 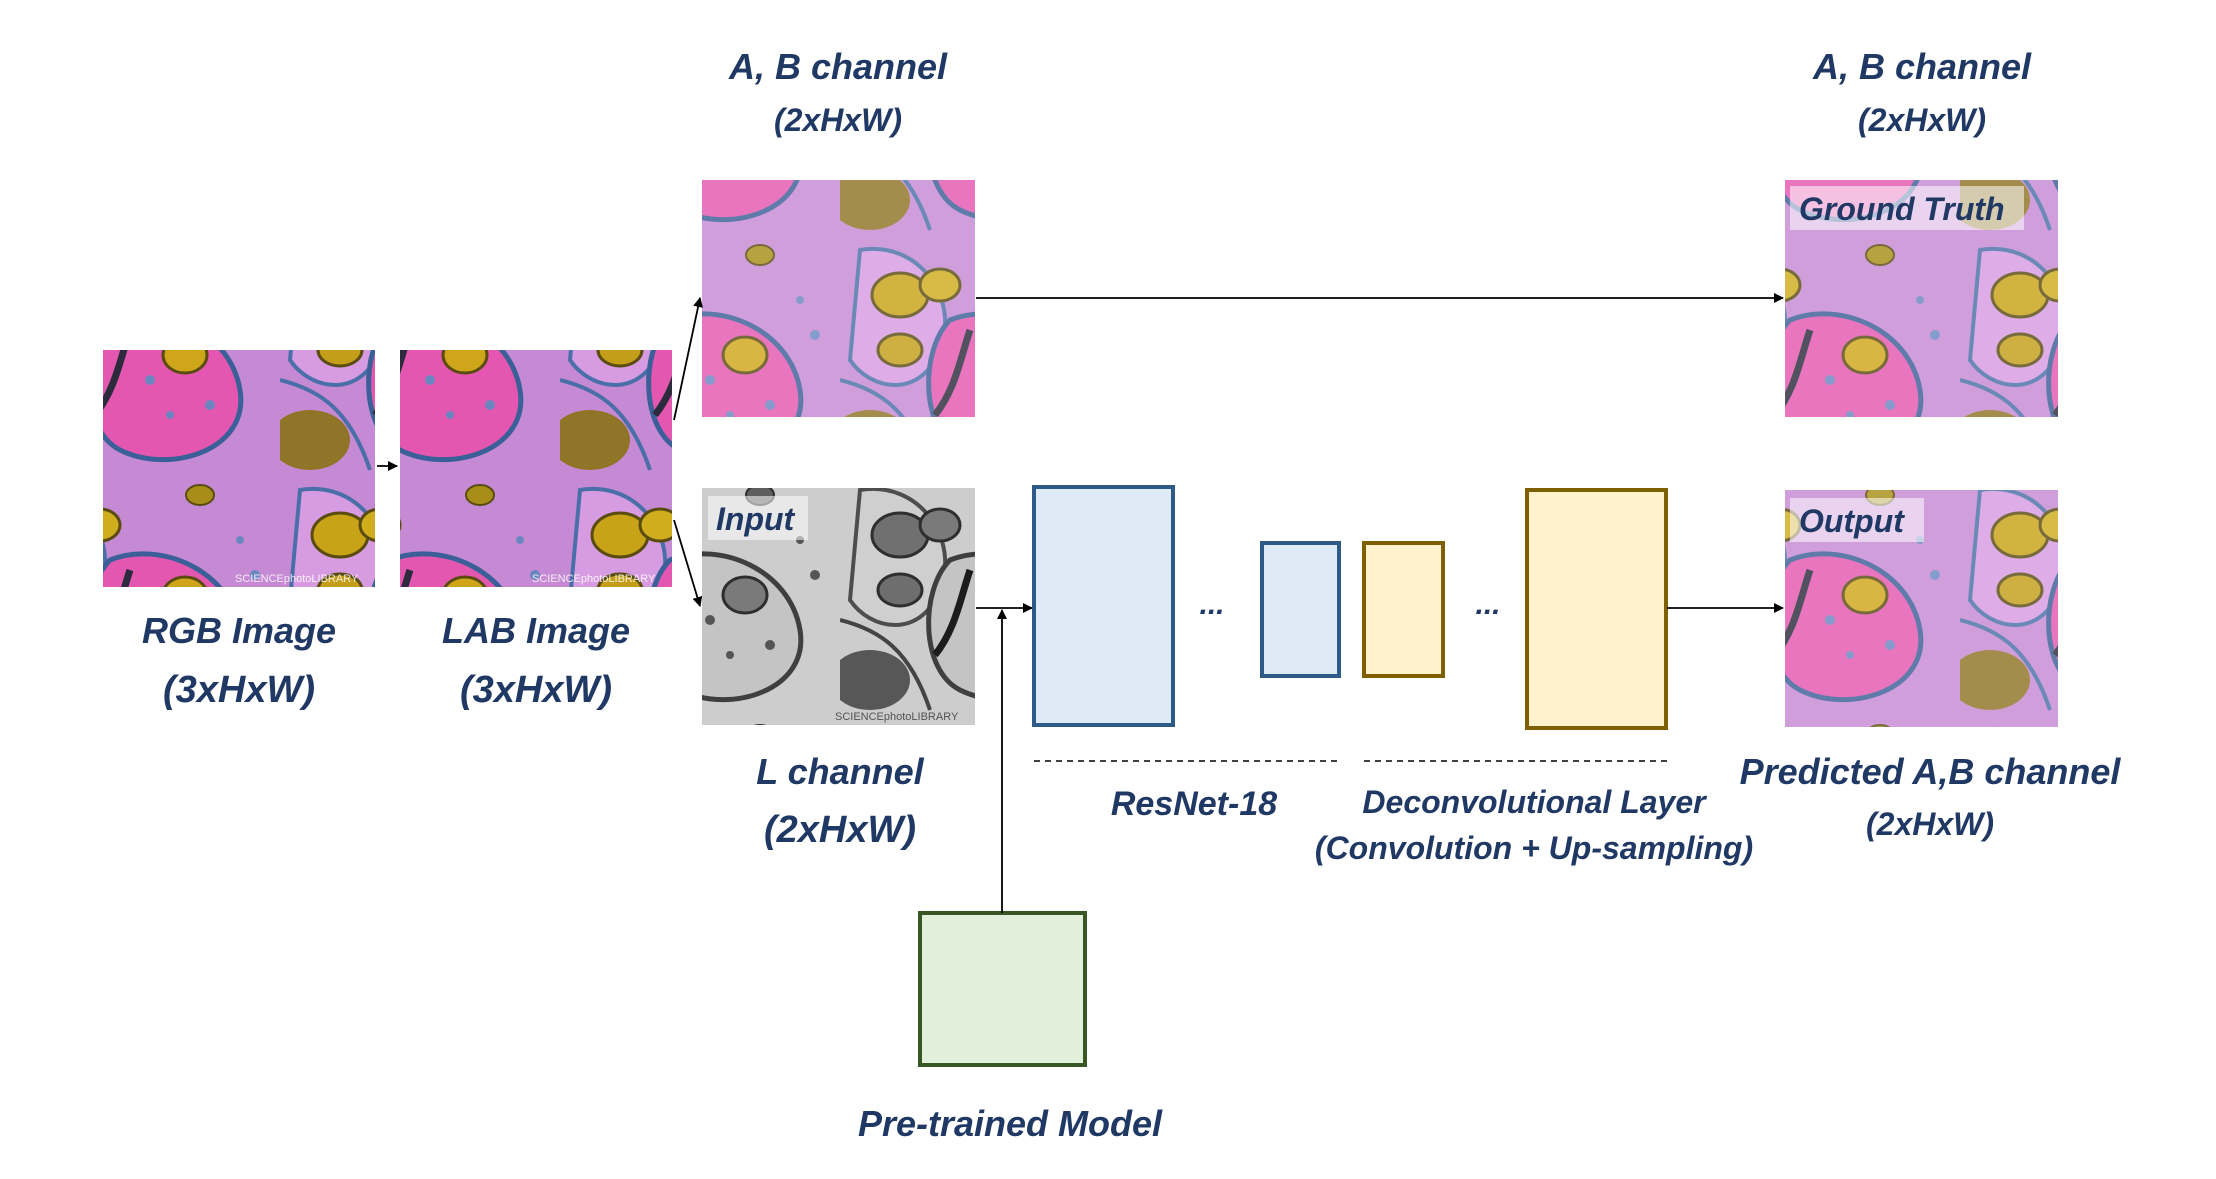 I want to click on lab-image-tile: SCIENCEphotoLIBRARY, so click(x=536, y=468).